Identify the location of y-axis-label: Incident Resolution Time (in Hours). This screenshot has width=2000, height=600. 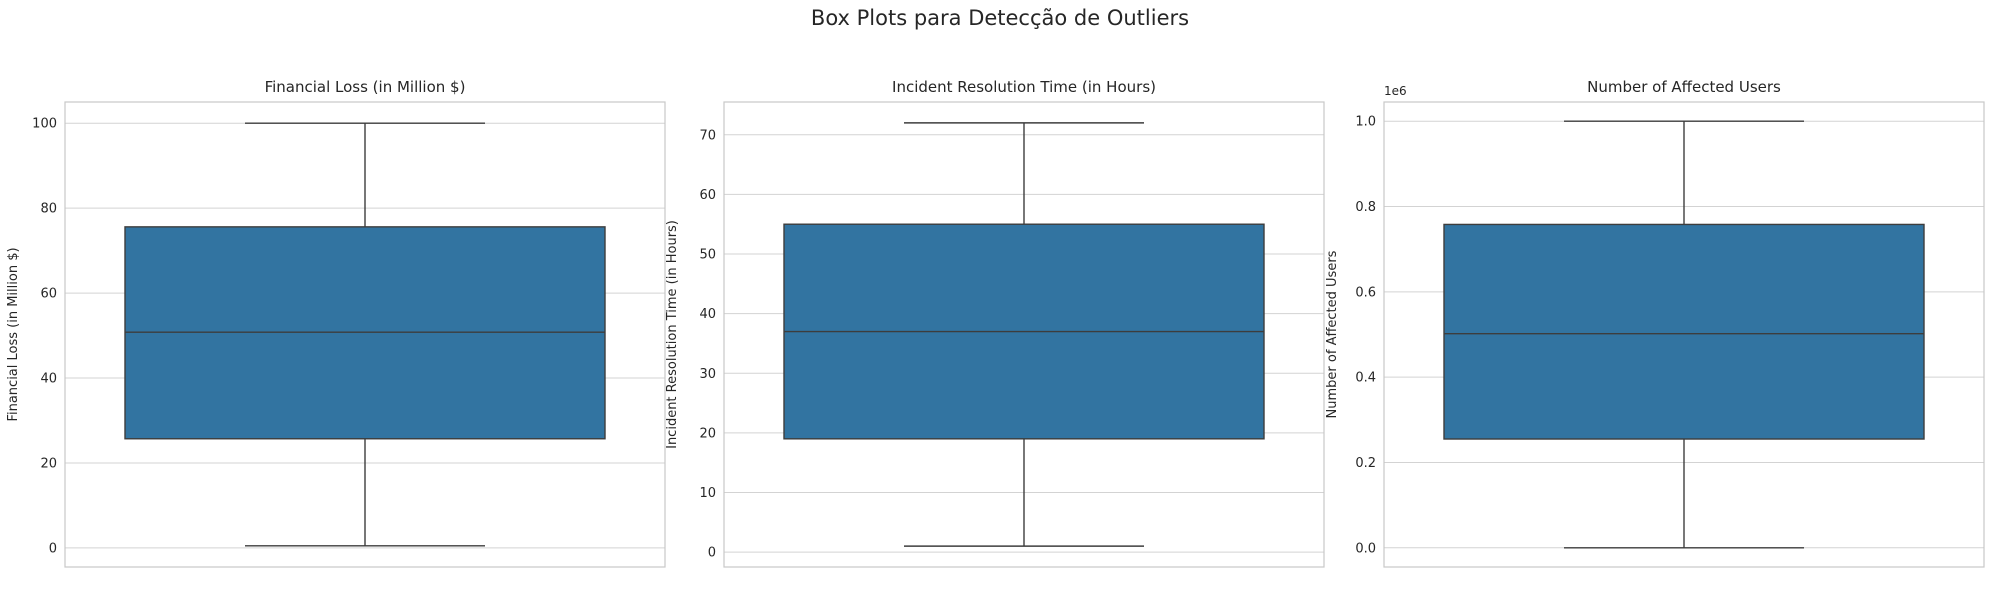
(672, 334).